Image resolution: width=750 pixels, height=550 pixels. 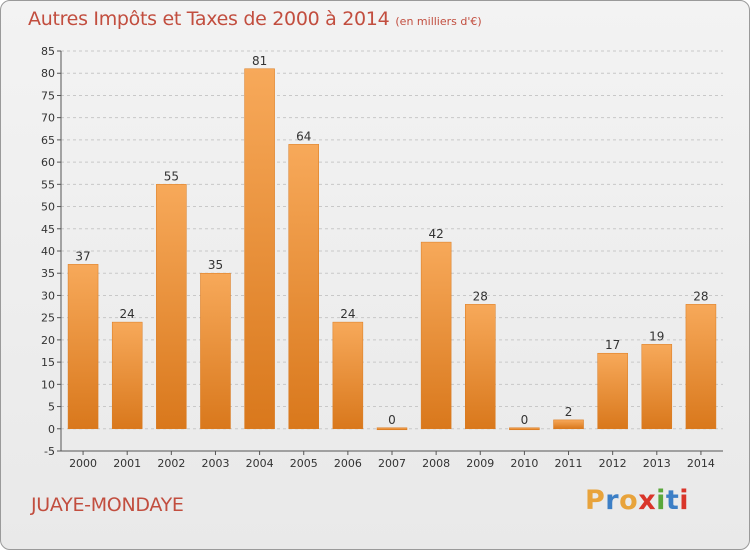 What do you see at coordinates (171, 307) in the screenshot?
I see `bar-2002` at bounding box center [171, 307].